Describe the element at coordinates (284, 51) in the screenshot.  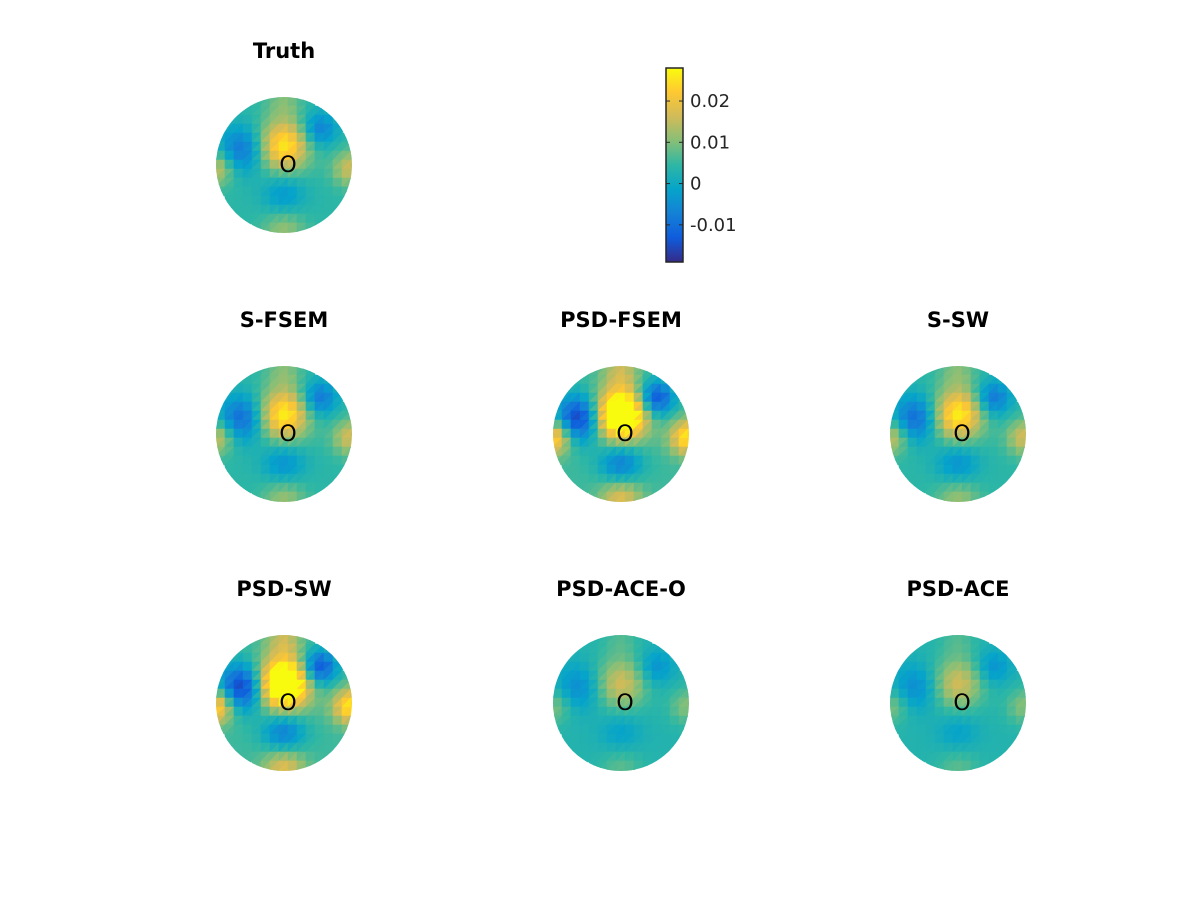
I see `panel-title: Truth` at that location.